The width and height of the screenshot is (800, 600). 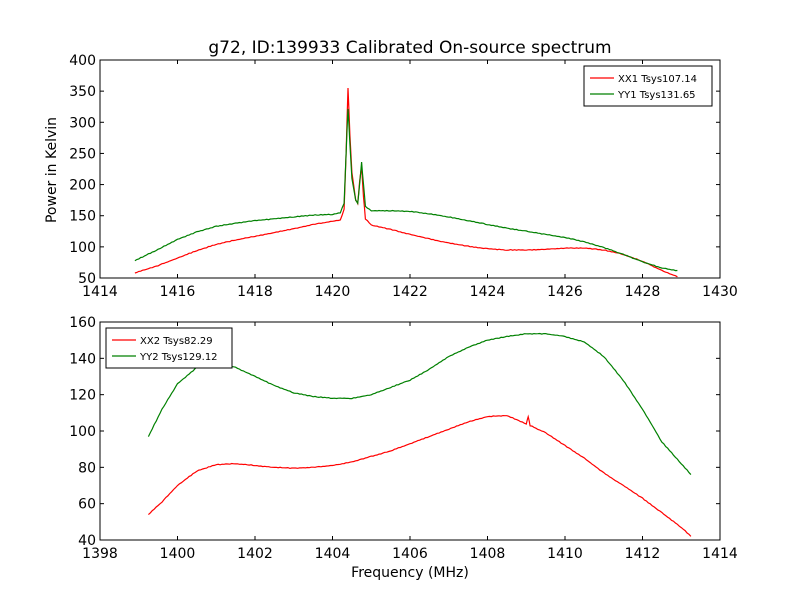 I want to click on x-tick-label: 1412, so click(x=643, y=554).